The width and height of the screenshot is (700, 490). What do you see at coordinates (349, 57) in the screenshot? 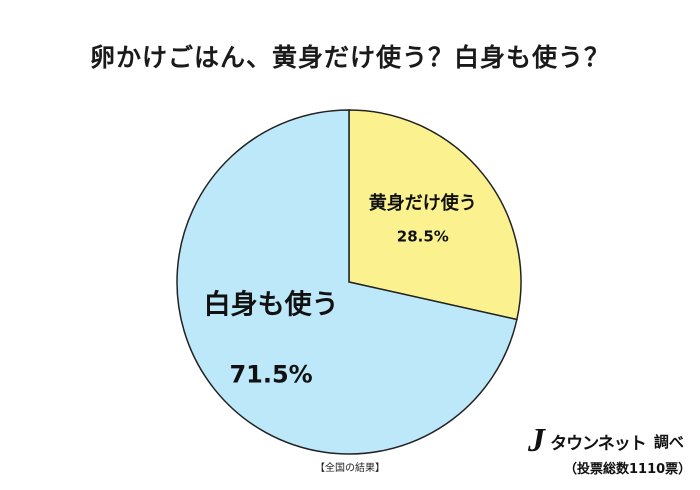
I see `chart-title: 卵かけごはん、黄身だけ使う？白身も使う？` at bounding box center [349, 57].